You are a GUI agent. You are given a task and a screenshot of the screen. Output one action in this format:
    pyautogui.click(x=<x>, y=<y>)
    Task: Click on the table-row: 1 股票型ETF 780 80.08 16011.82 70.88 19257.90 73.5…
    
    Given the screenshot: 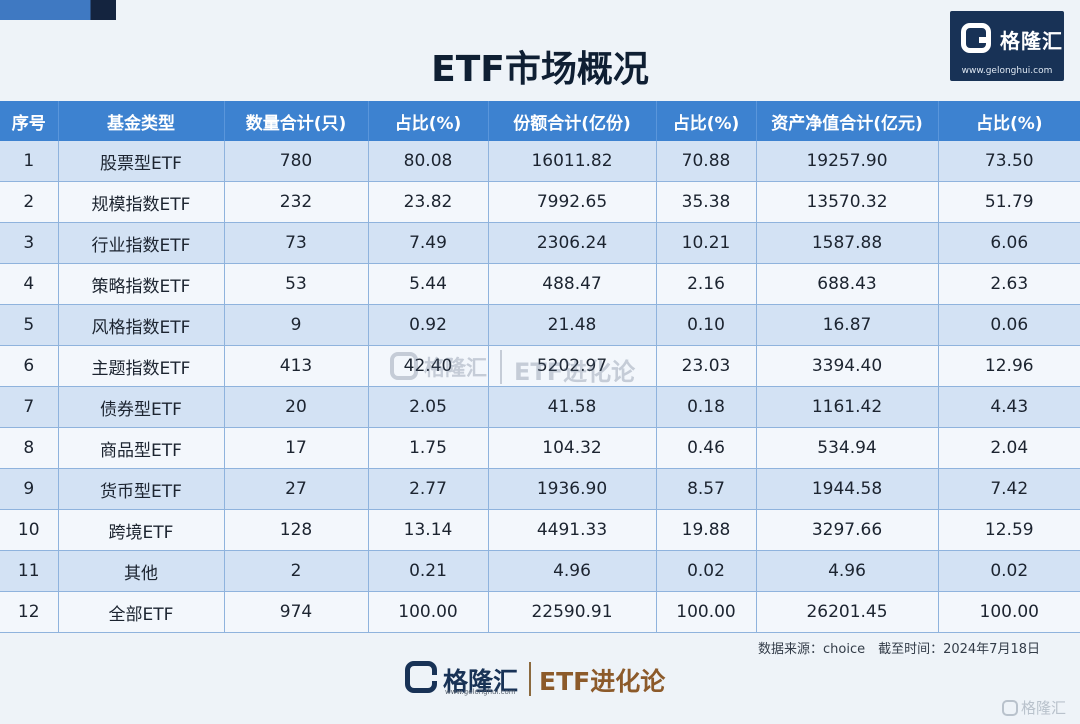 What is the action you would take?
    pyautogui.click(x=540, y=161)
    